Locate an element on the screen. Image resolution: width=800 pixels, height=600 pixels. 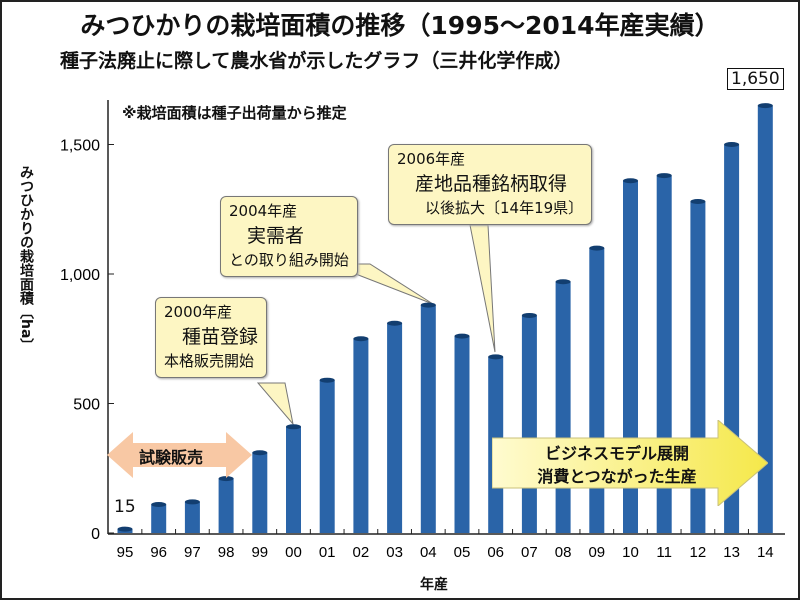
x-tick-label: 96 is located at coordinates (158, 552).